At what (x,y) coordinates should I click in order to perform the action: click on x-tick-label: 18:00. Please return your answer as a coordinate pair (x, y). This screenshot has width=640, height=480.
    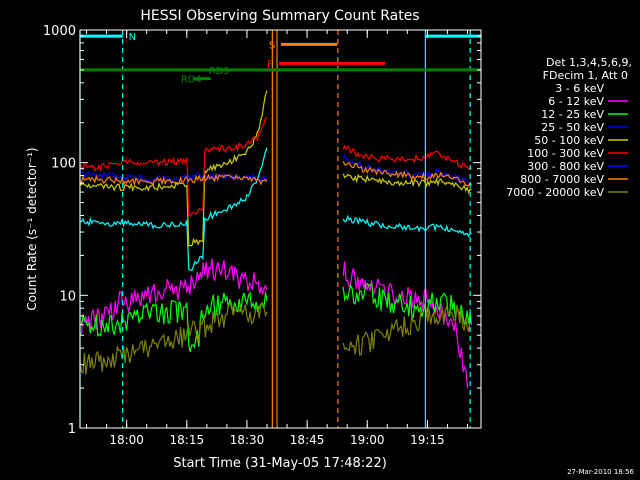
    Looking at the image, I should click on (126, 440).